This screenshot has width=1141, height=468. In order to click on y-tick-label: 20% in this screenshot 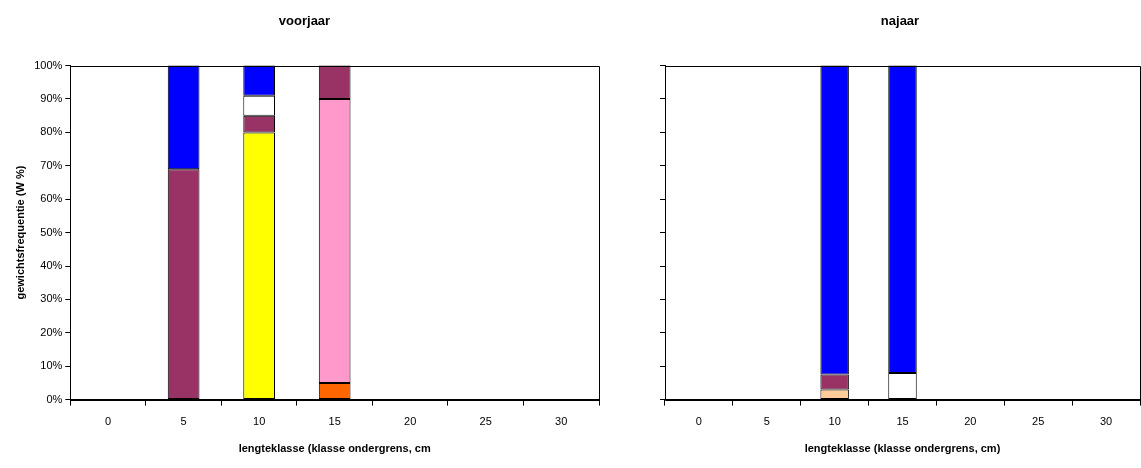, I will do `click(51, 331)`.